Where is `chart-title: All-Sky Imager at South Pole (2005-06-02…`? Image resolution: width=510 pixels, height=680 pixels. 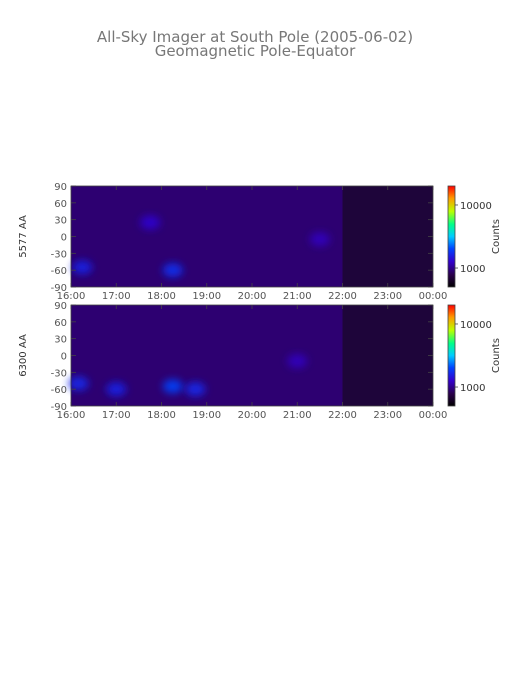
chart-title: All-Sky Imager at South Pole (2005-06-02… is located at coordinates (255, 37).